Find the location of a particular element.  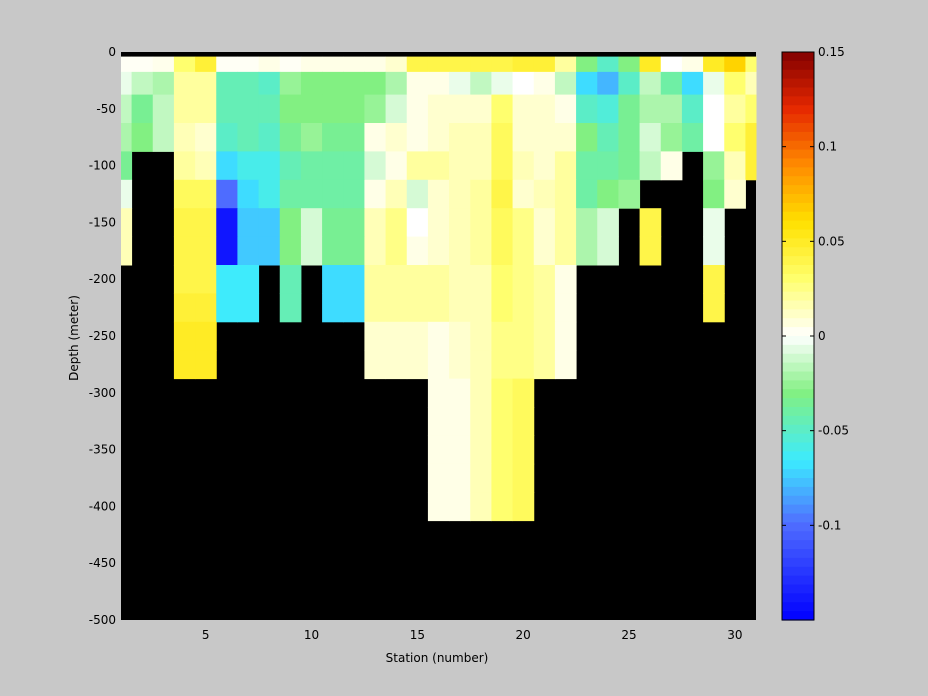

x-tick-label: 15 is located at coordinates (417, 635).